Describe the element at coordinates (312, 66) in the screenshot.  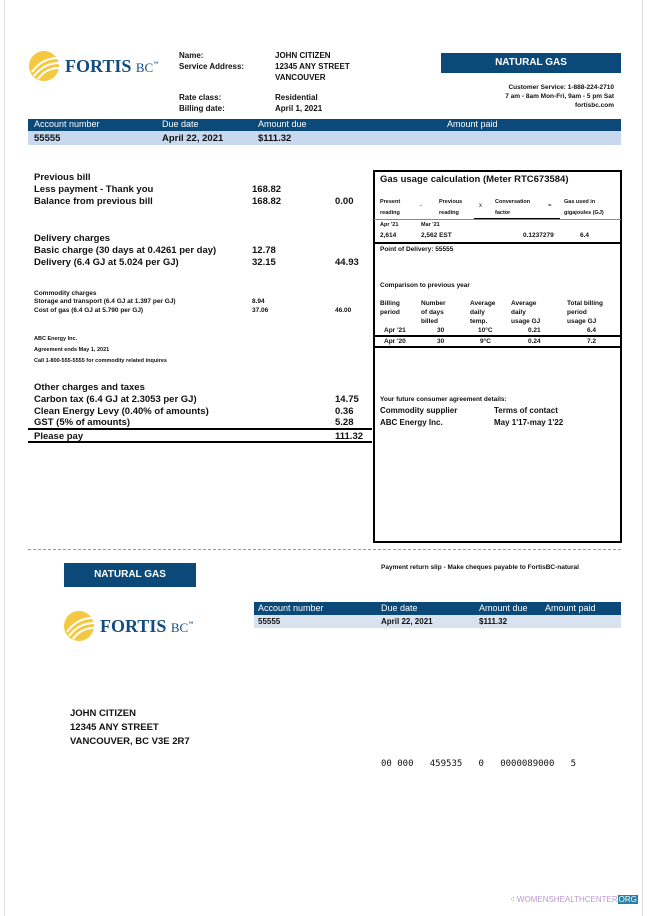
I see `address-line1: 12345 ANY STREET` at that location.